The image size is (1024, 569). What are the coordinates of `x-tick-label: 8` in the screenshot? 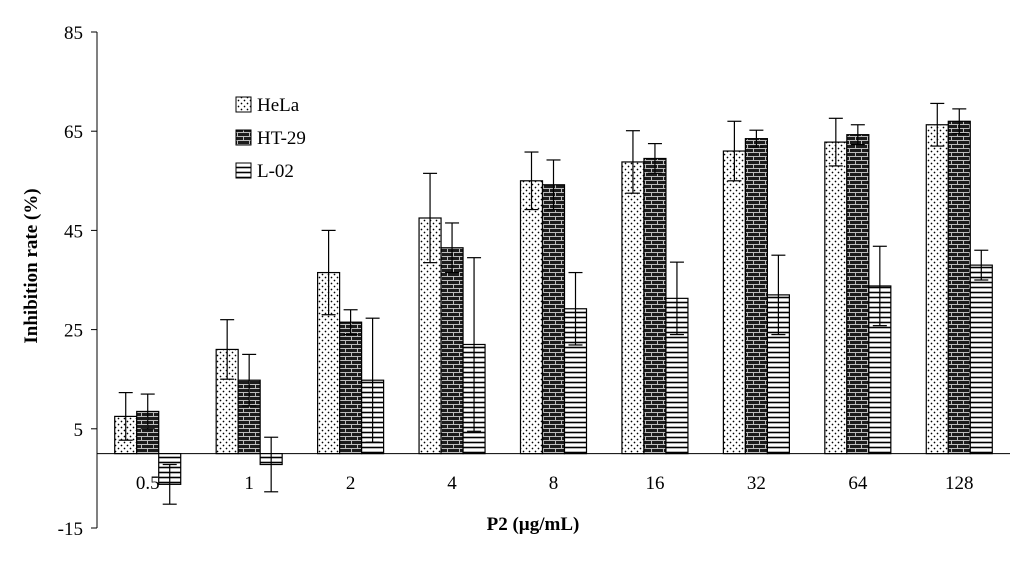 It's located at (554, 483).